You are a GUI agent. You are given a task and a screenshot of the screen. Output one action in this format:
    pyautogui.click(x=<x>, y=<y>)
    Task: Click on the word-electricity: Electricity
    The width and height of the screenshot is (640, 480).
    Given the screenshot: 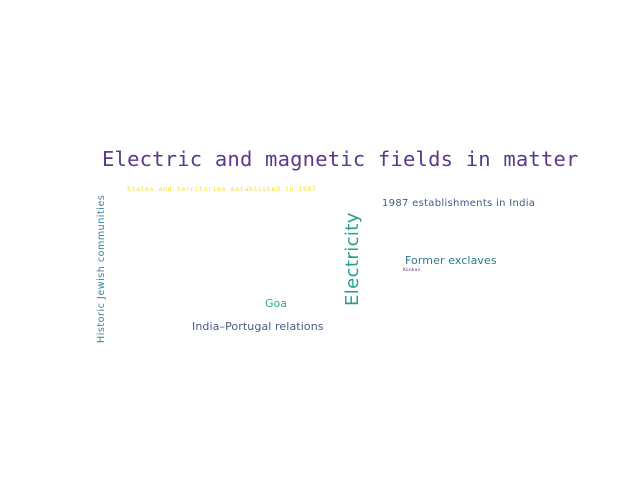 What is the action you would take?
    pyautogui.click(x=352, y=259)
    